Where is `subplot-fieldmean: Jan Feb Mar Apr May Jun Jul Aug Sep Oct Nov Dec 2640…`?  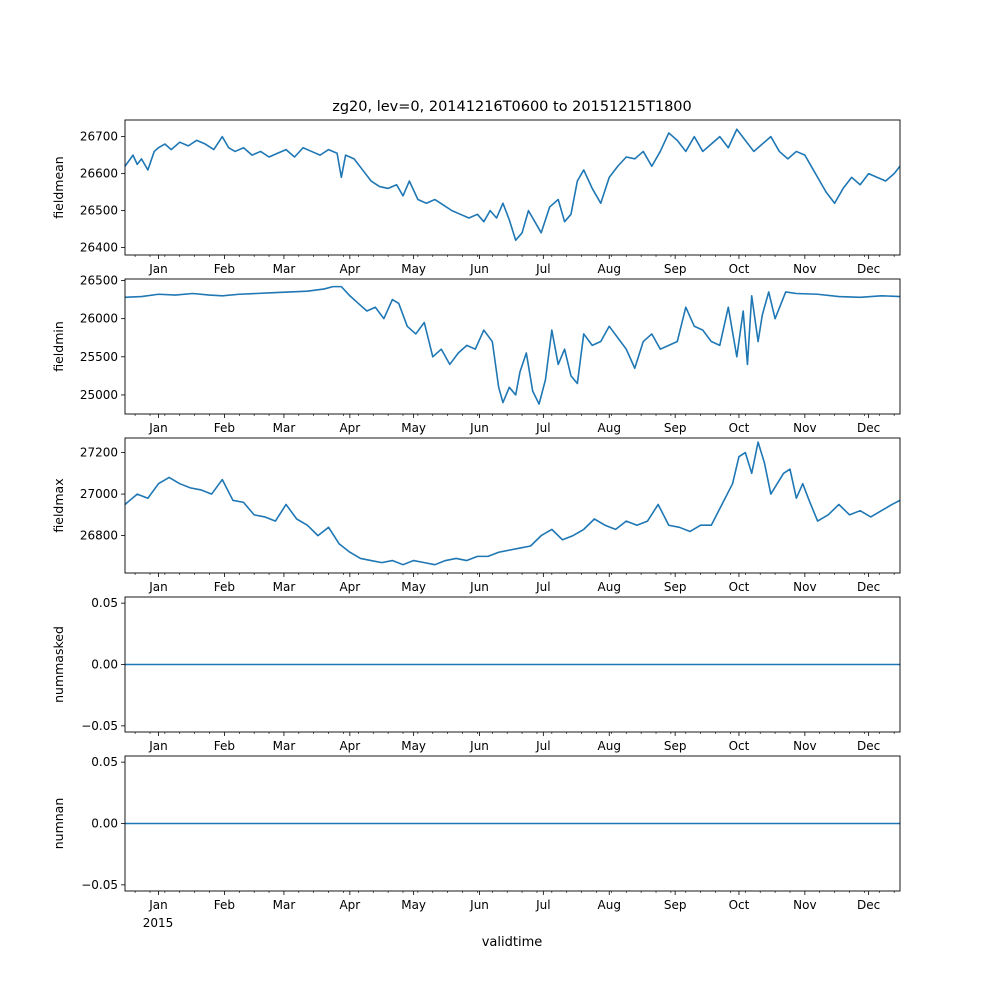 subplot-fieldmean: Jan Feb Mar Apr May Jun Jul Aug Sep Oct Nov Dec 2640… is located at coordinates (476, 197).